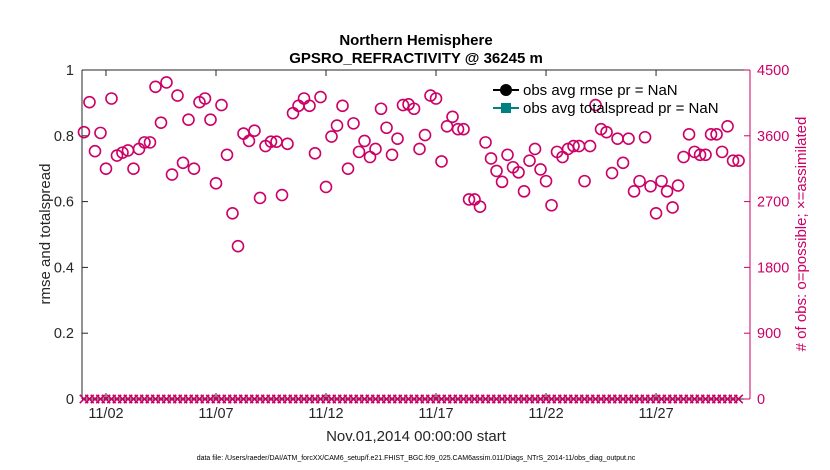 This screenshot has width=830, height=470. Describe the element at coordinates (773, 203) in the screenshot. I see `right-tick-label: 2700` at that location.